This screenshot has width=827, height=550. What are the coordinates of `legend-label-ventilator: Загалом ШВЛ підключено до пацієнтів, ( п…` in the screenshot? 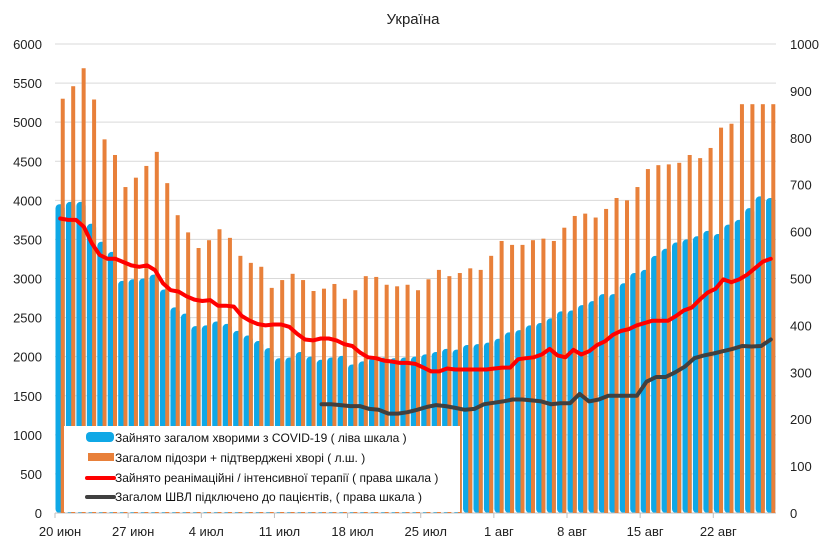 It's located at (268, 497).